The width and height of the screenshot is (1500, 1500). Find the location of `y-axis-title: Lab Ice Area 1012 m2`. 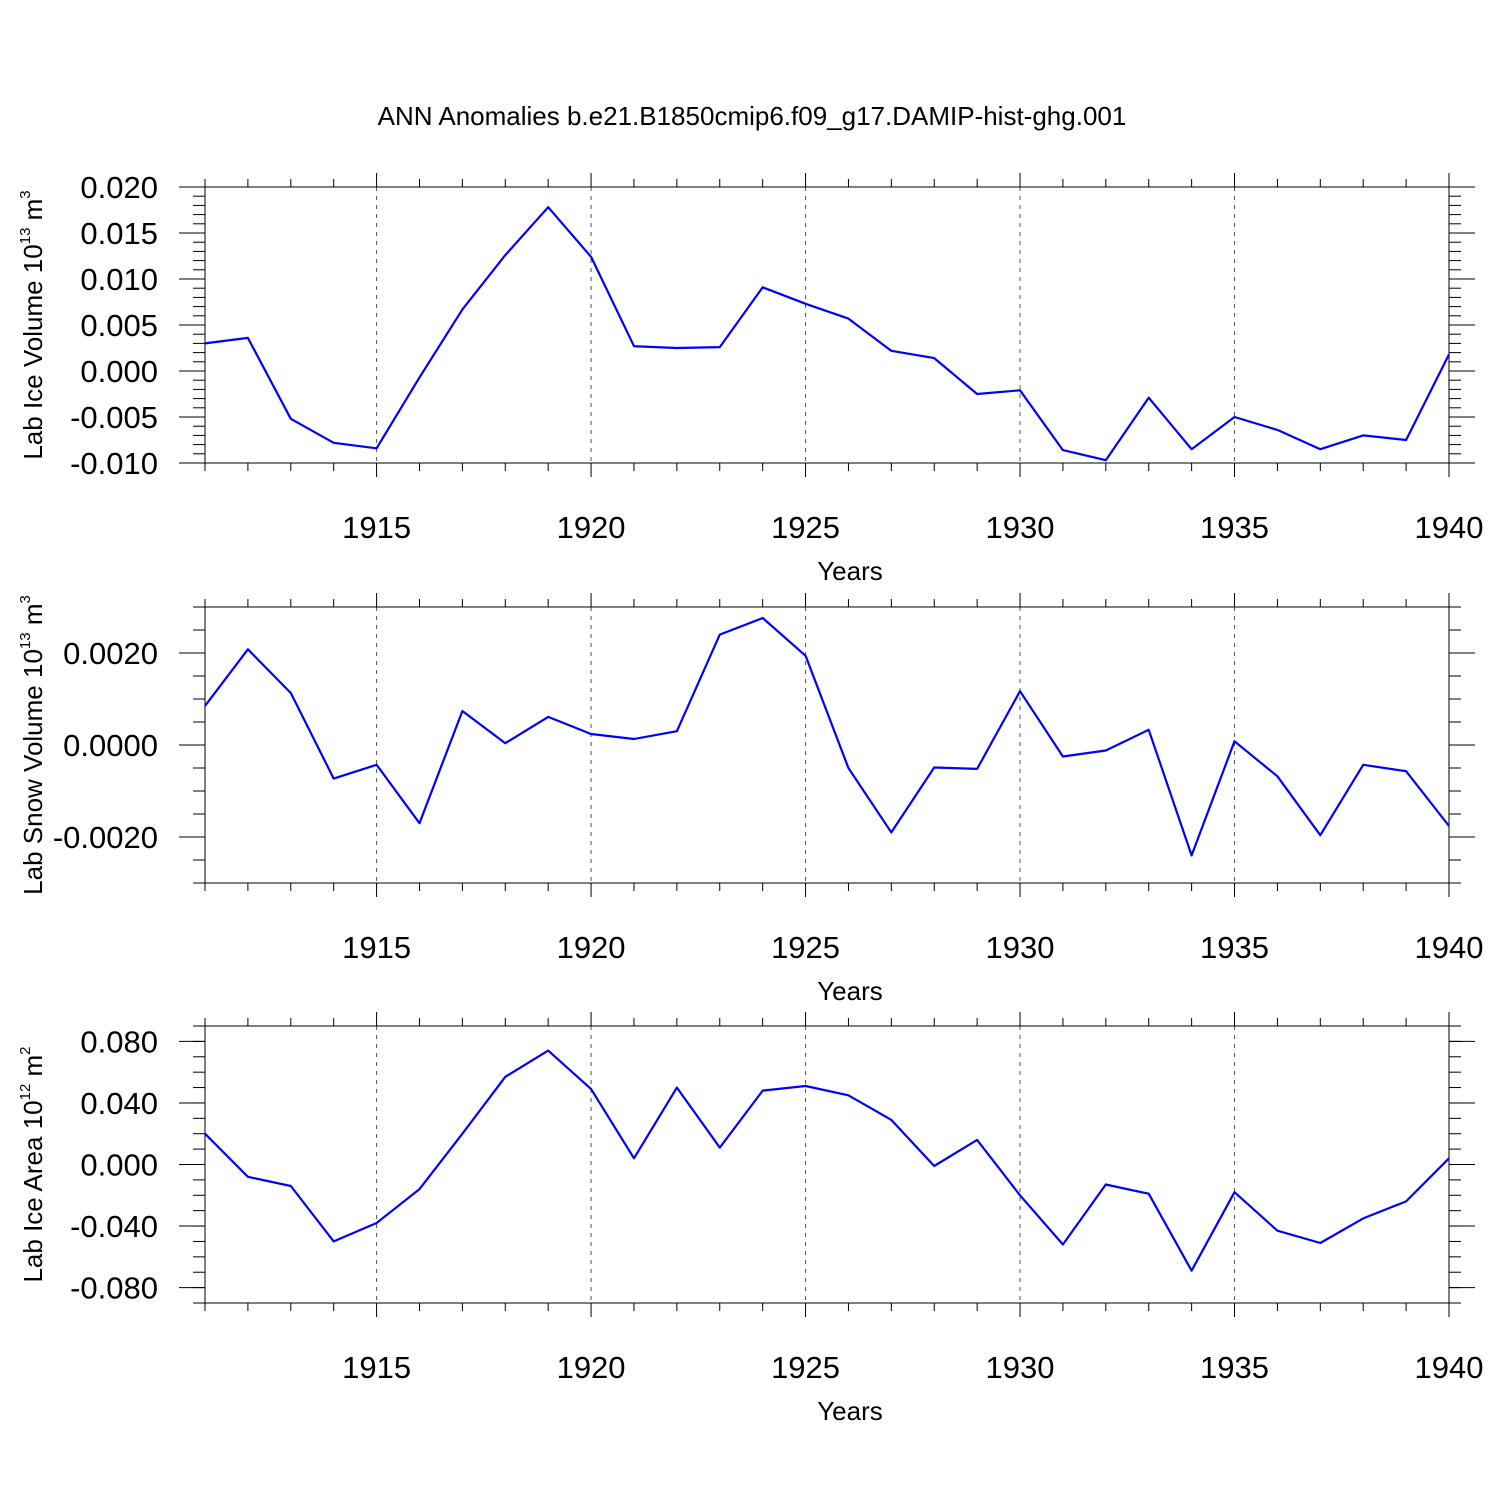

y-axis-title: Lab Ice Area 1012 m2 is located at coordinates (32, 1164).